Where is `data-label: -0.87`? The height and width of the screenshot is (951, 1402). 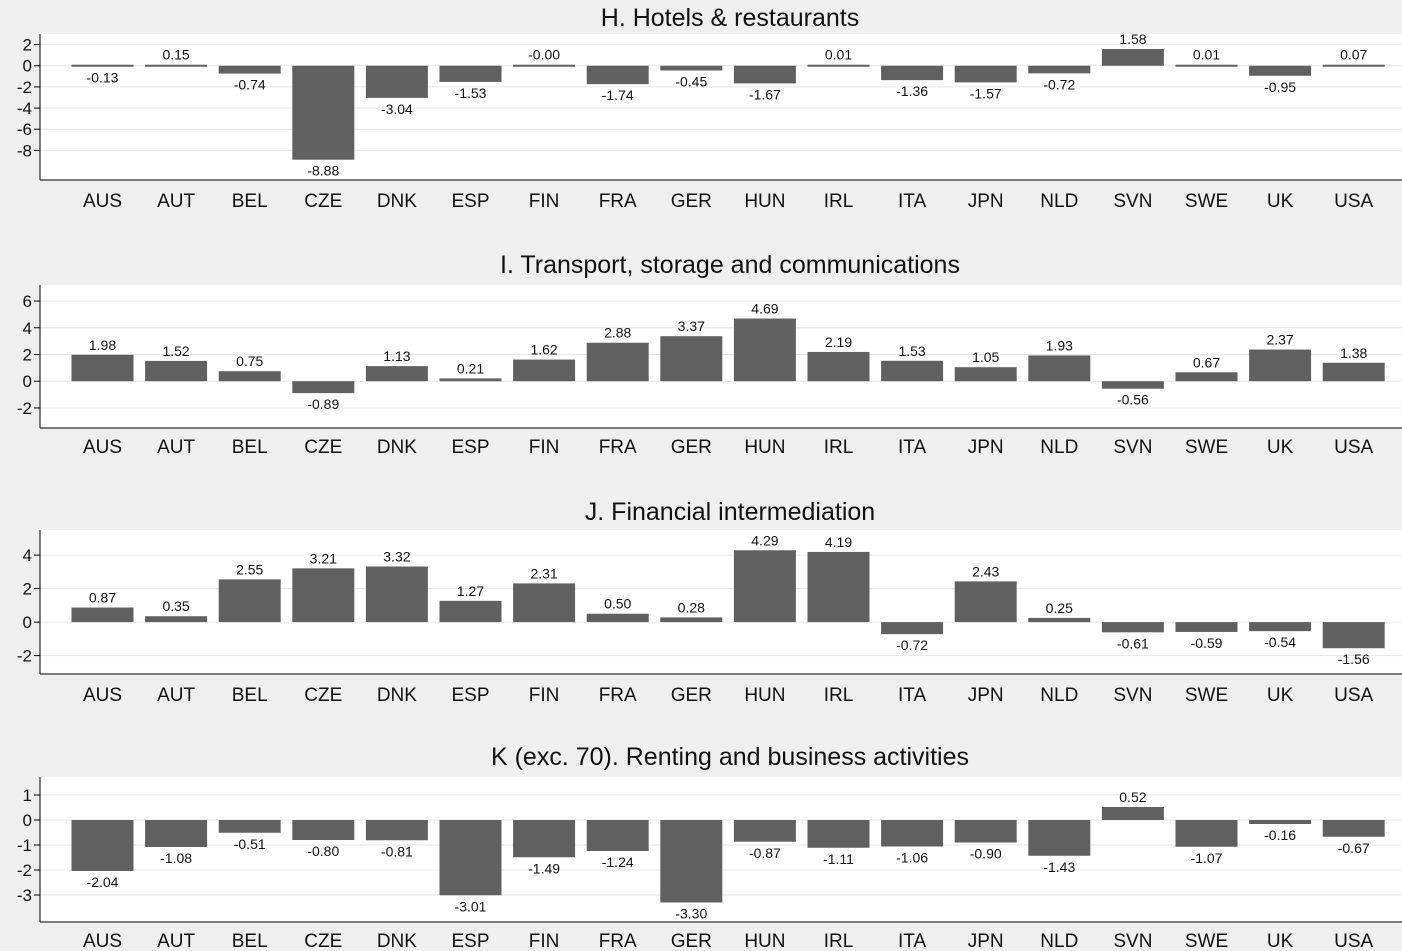
data-label: -0.87 is located at coordinates (765, 853).